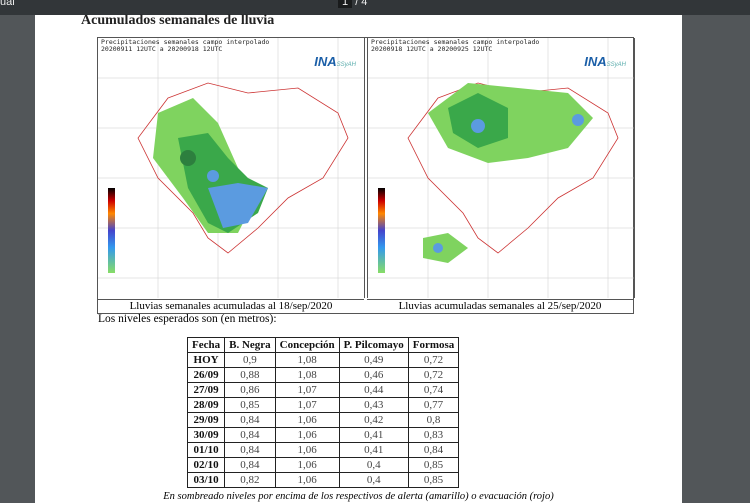 This screenshot has width=750, height=503. Describe the element at coordinates (7, 4) in the screenshot. I see `document-title: ual` at that location.